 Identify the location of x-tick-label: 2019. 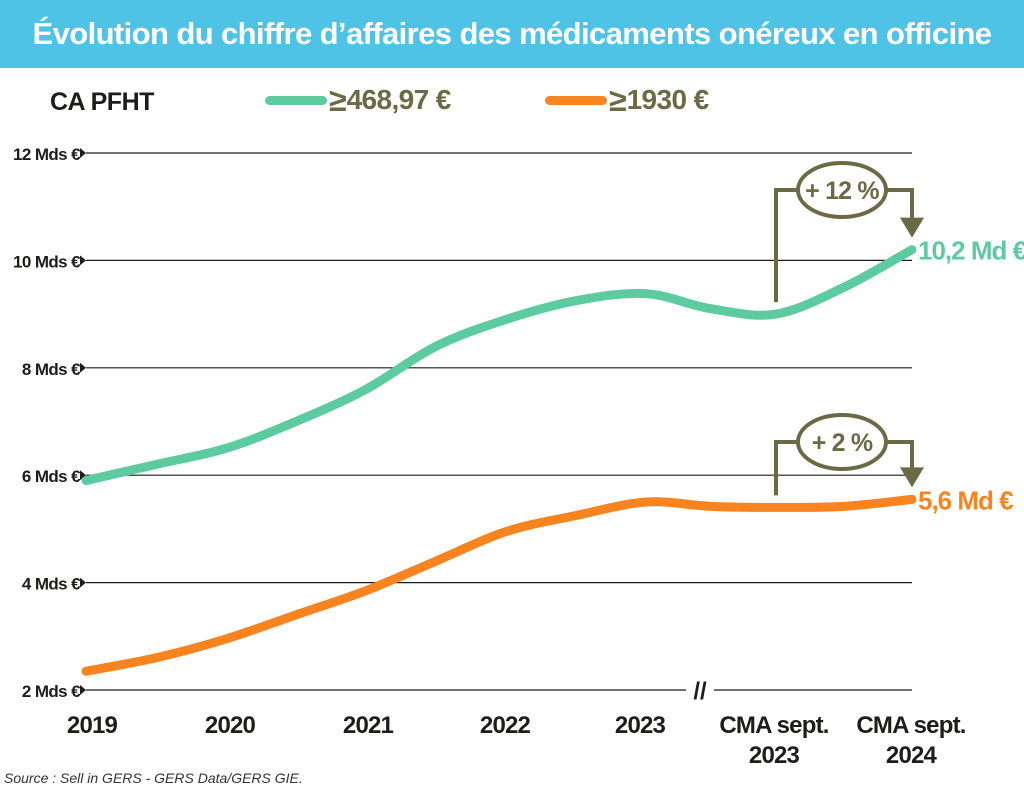
(92, 725).